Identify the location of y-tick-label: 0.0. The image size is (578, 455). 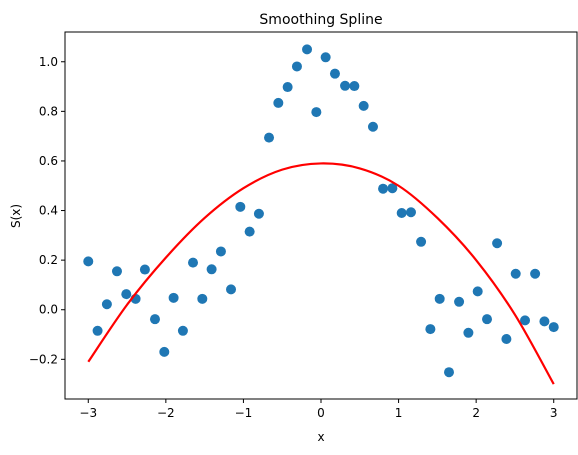
(48, 310).